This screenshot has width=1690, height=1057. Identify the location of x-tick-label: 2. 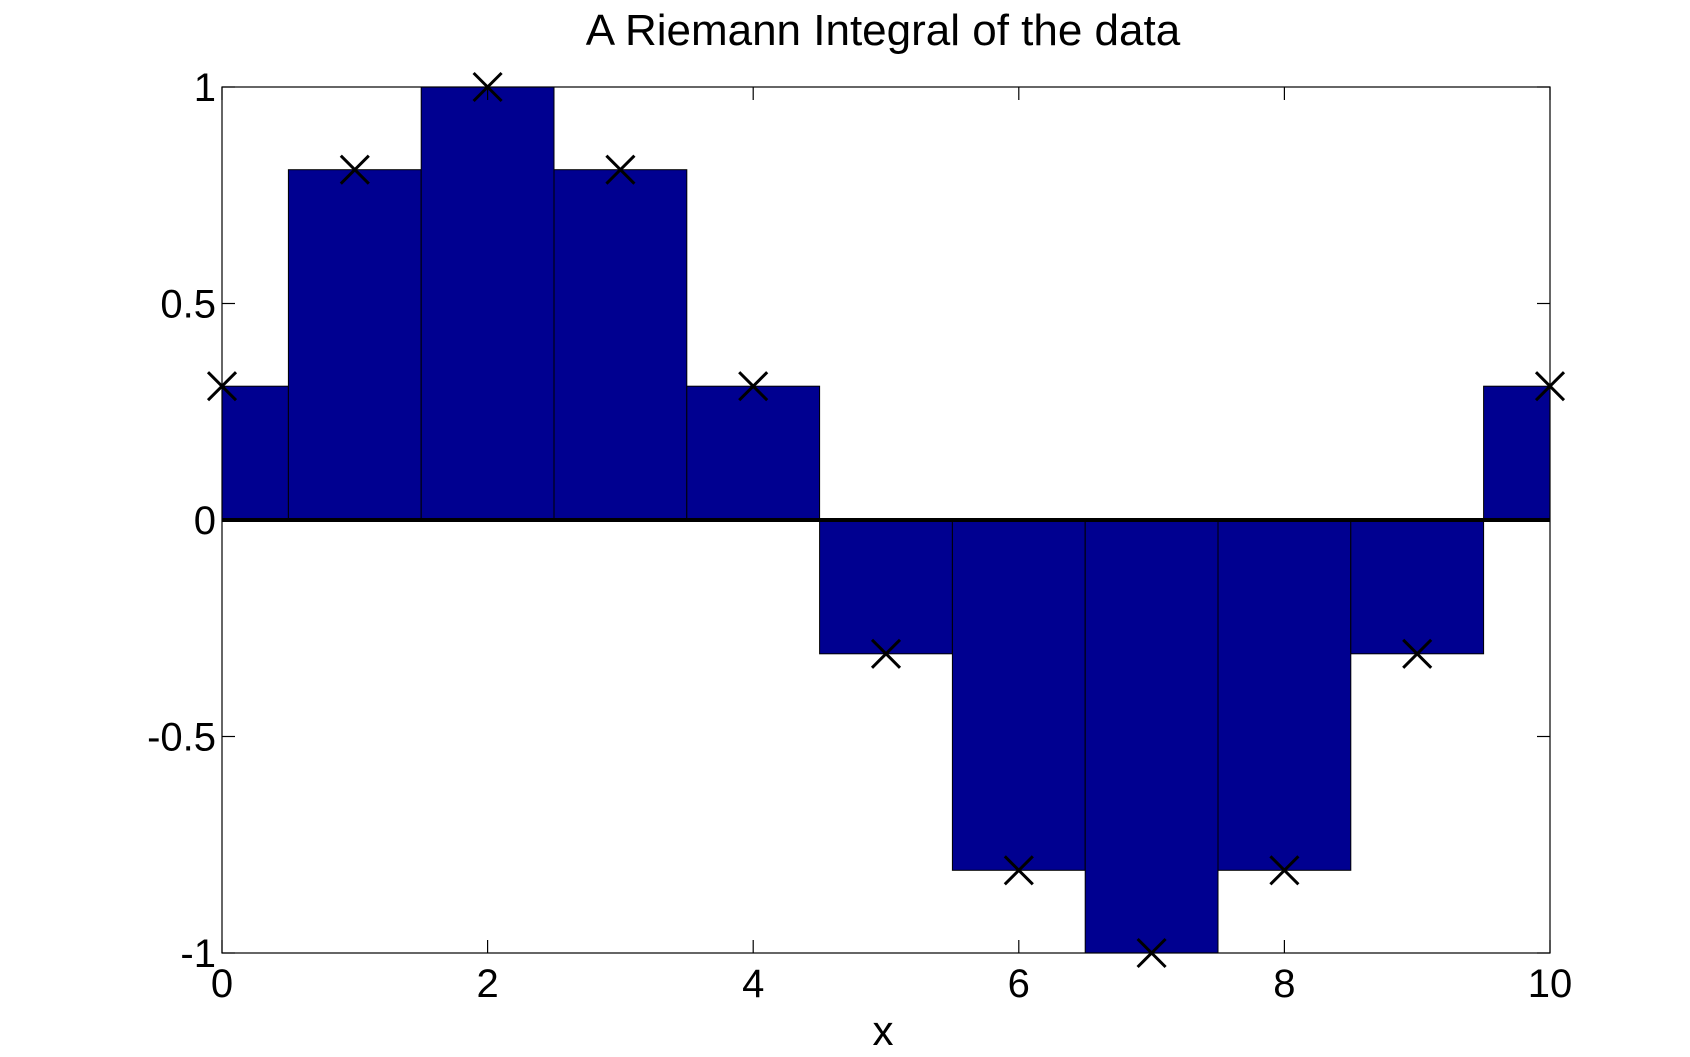
(487, 984).